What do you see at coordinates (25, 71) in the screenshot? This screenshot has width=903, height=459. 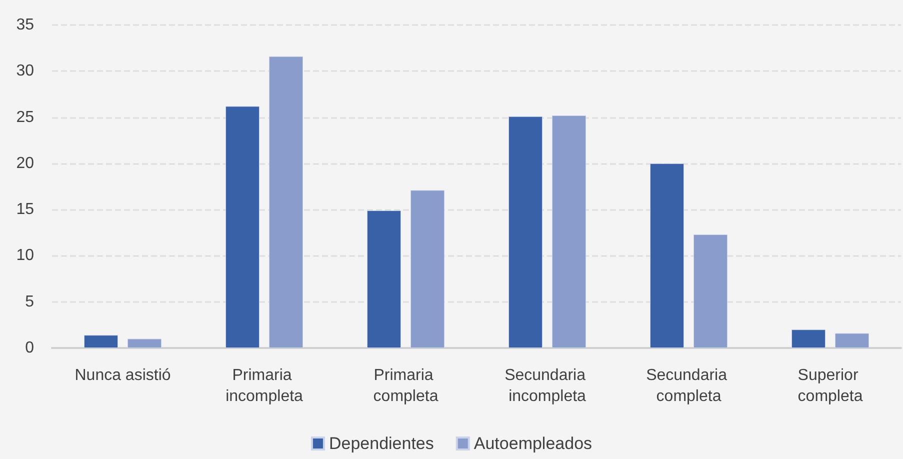 I see `y-tick-label: 30` at bounding box center [25, 71].